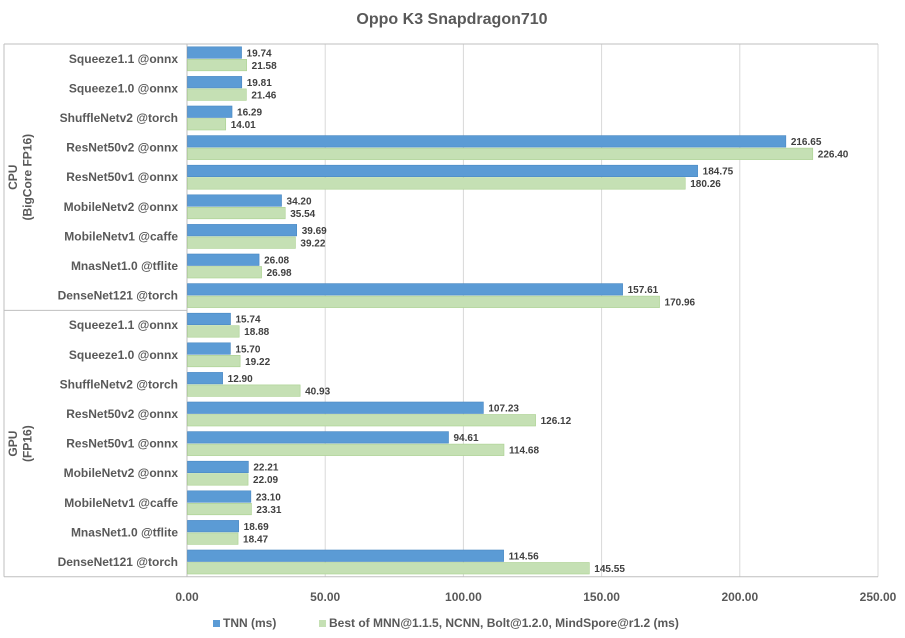  What do you see at coordinates (264, 66) in the screenshot?
I see `data-label-series-2: 21.58` at bounding box center [264, 66].